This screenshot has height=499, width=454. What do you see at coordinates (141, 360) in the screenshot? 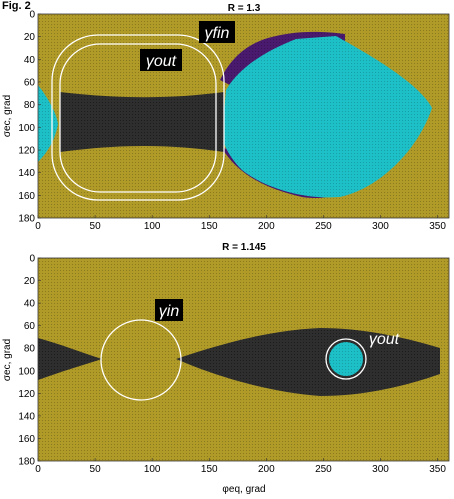
I see `curve-gamma-in-bottom` at bounding box center [141, 360].